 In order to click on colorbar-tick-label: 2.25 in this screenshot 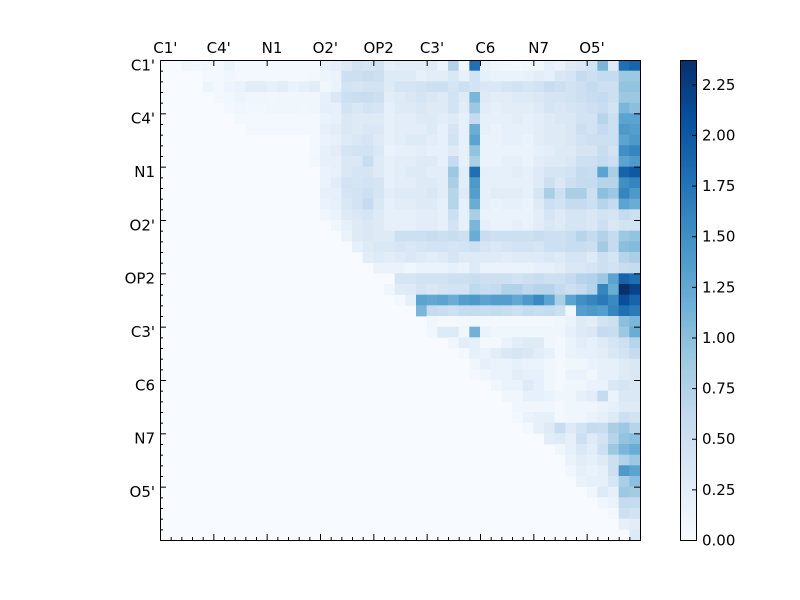, I will do `click(718, 85)`.